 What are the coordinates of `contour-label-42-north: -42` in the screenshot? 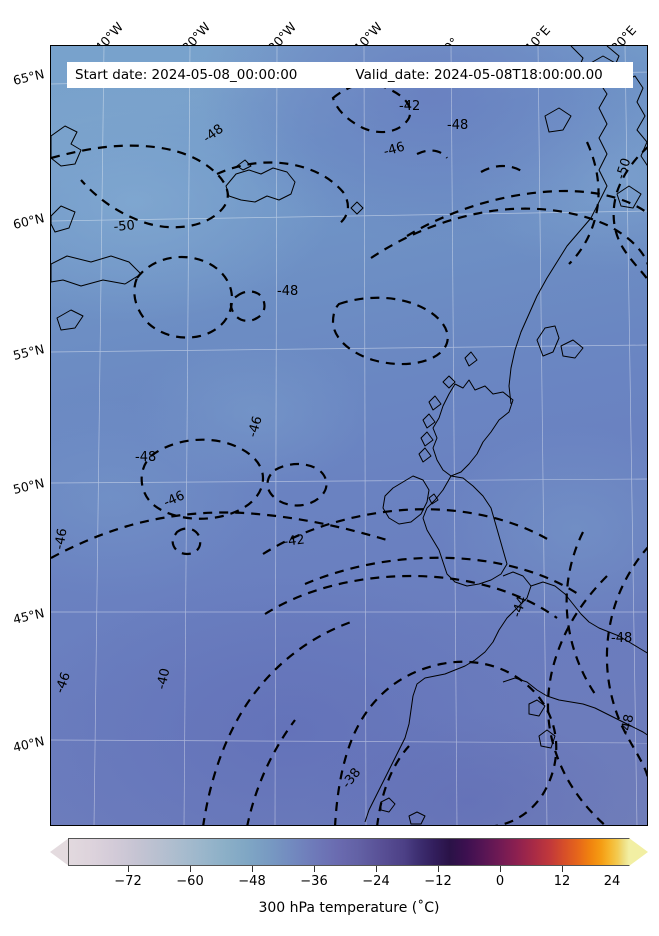 It's located at (409, 106).